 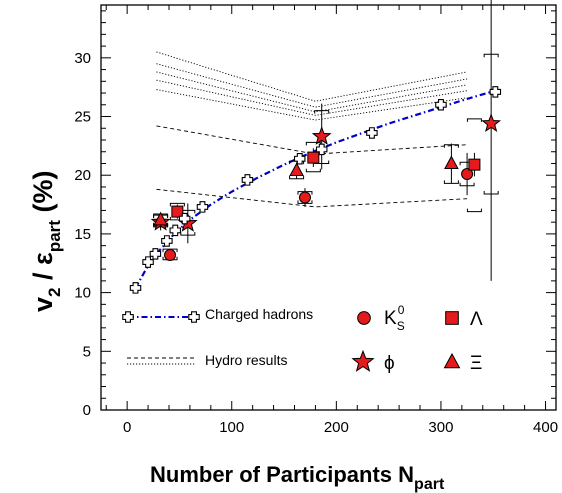 What do you see at coordinates (43, 258) in the screenshot?
I see `y-axis-label-eps: ε` at bounding box center [43, 258].